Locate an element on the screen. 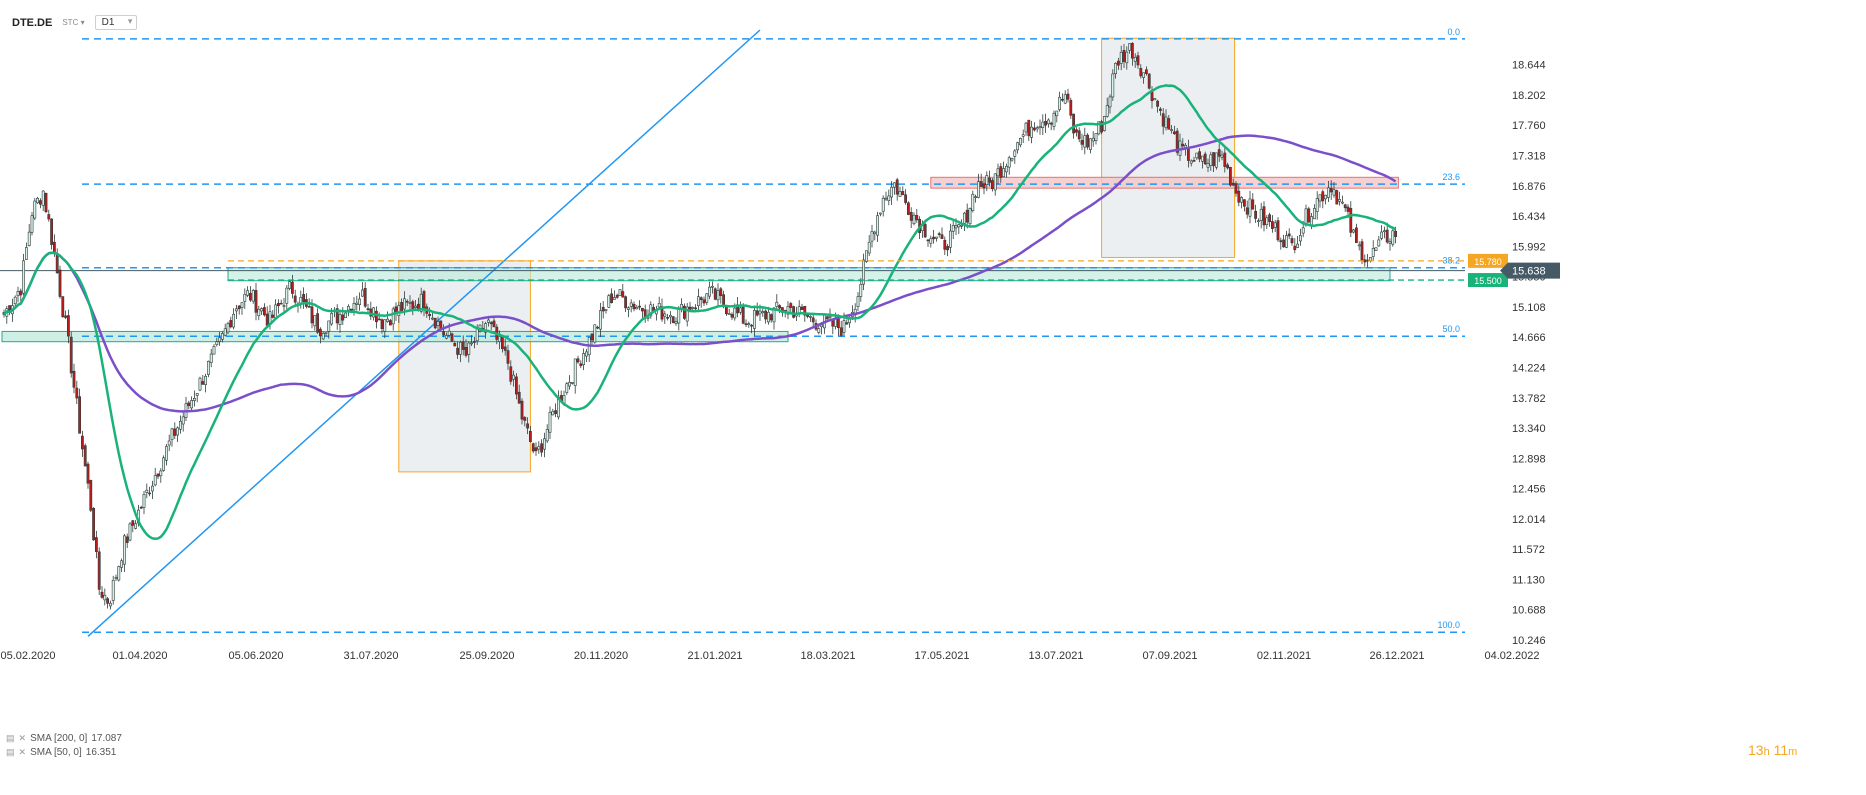 The image size is (1866, 795). symbol-label: DTE.DE is located at coordinates (32, 22).